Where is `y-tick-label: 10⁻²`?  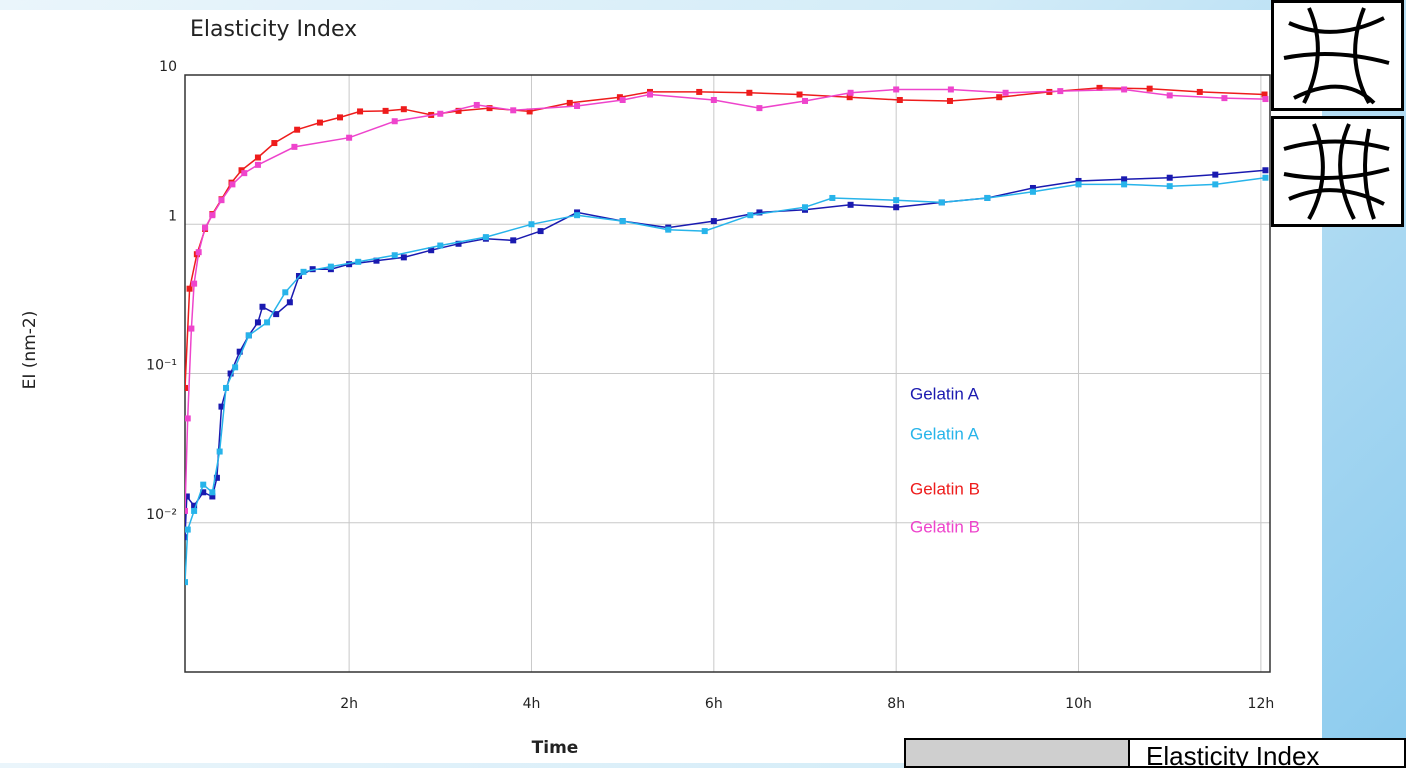
y-tick-label: 10⁻² is located at coordinates (161, 515).